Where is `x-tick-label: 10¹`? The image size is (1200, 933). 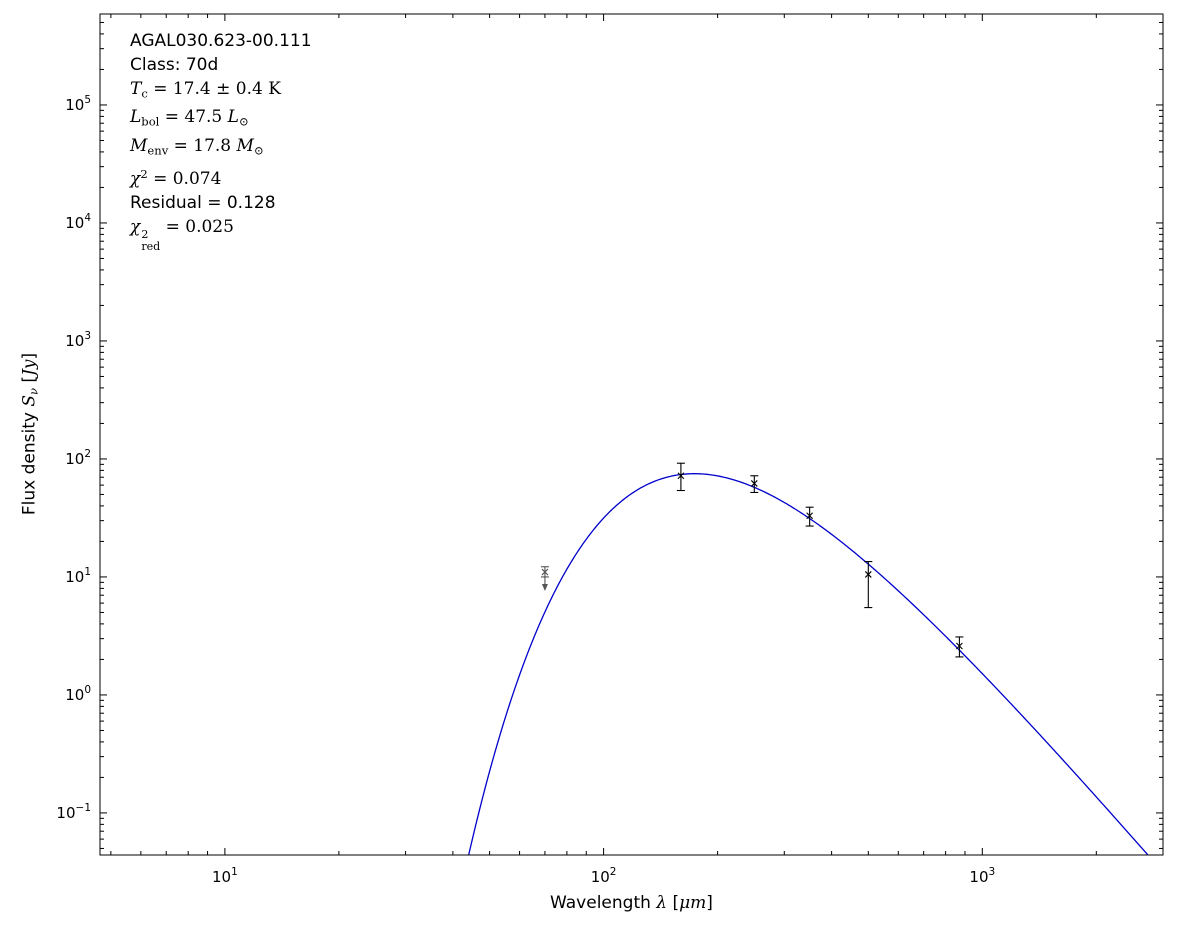 x-tick-label: 10¹ is located at coordinates (225, 876).